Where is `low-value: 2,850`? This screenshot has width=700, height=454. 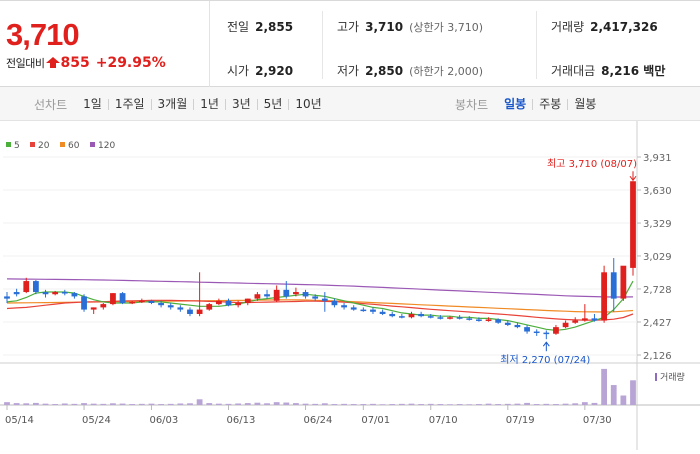
low-value: 2,850 is located at coordinates (384, 70).